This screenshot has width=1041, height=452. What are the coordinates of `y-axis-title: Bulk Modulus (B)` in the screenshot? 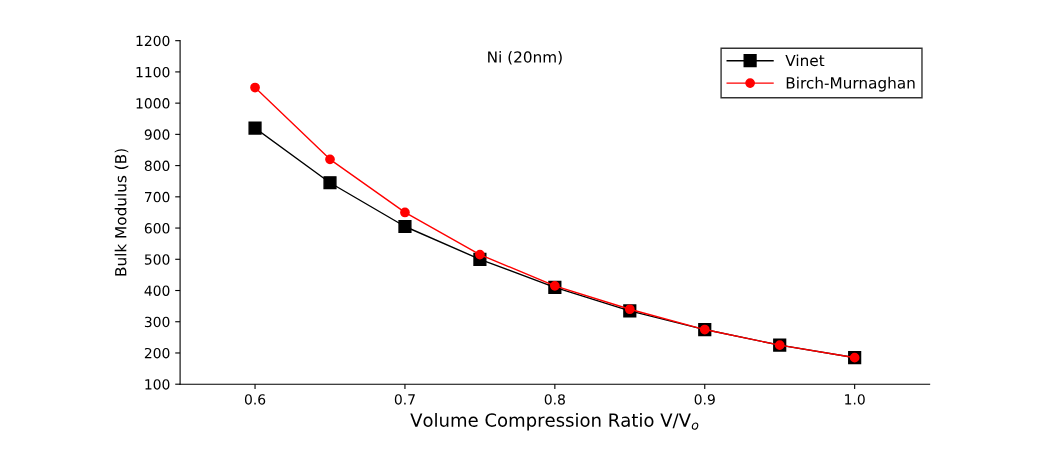 It's located at (121, 212).